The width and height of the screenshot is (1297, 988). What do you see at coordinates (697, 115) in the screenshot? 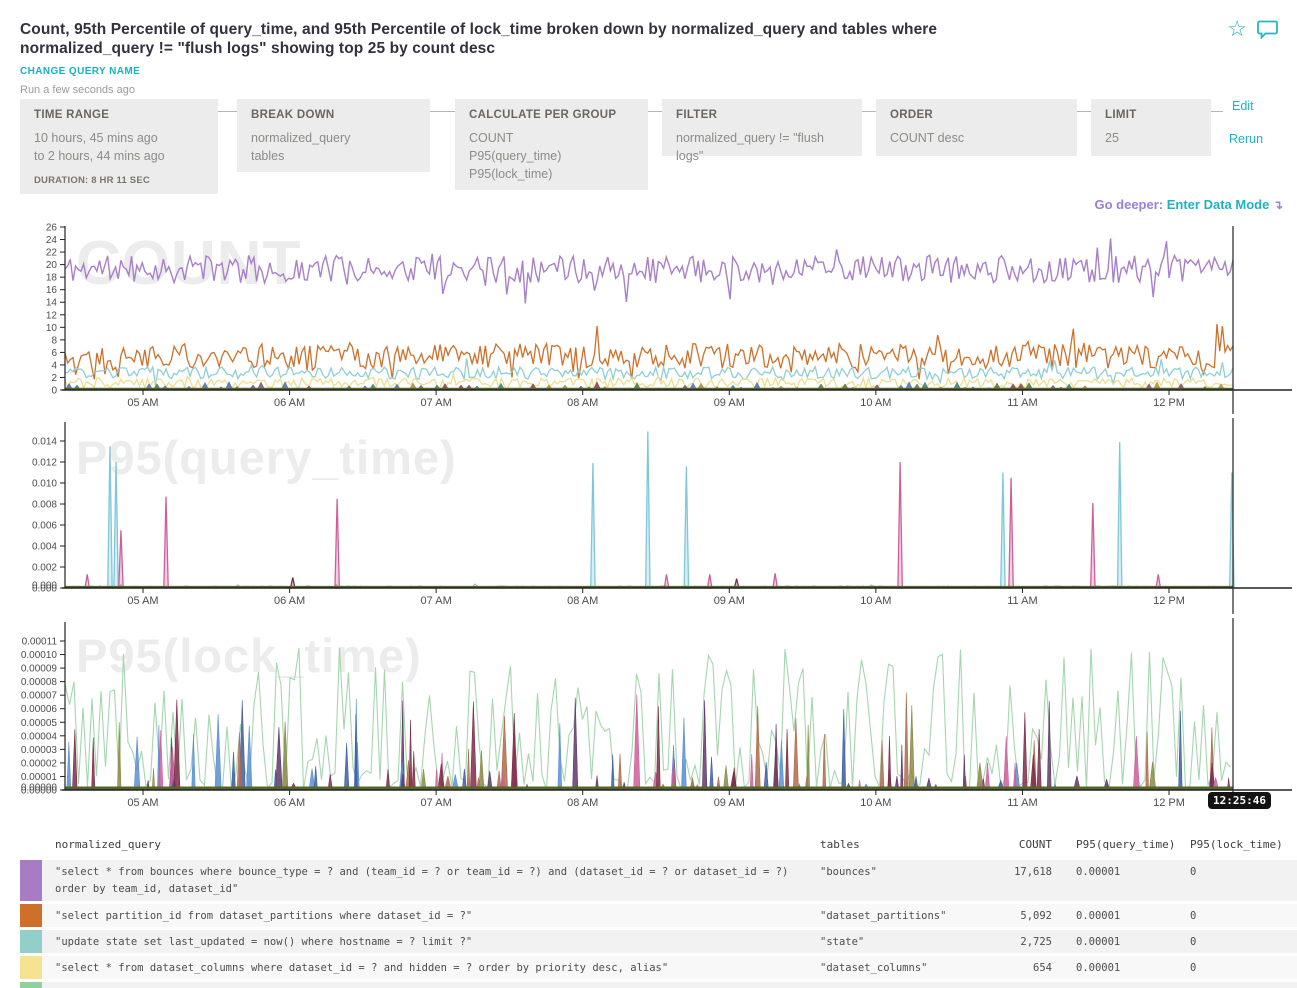
I see `filter-label: FILTER` at bounding box center [697, 115].